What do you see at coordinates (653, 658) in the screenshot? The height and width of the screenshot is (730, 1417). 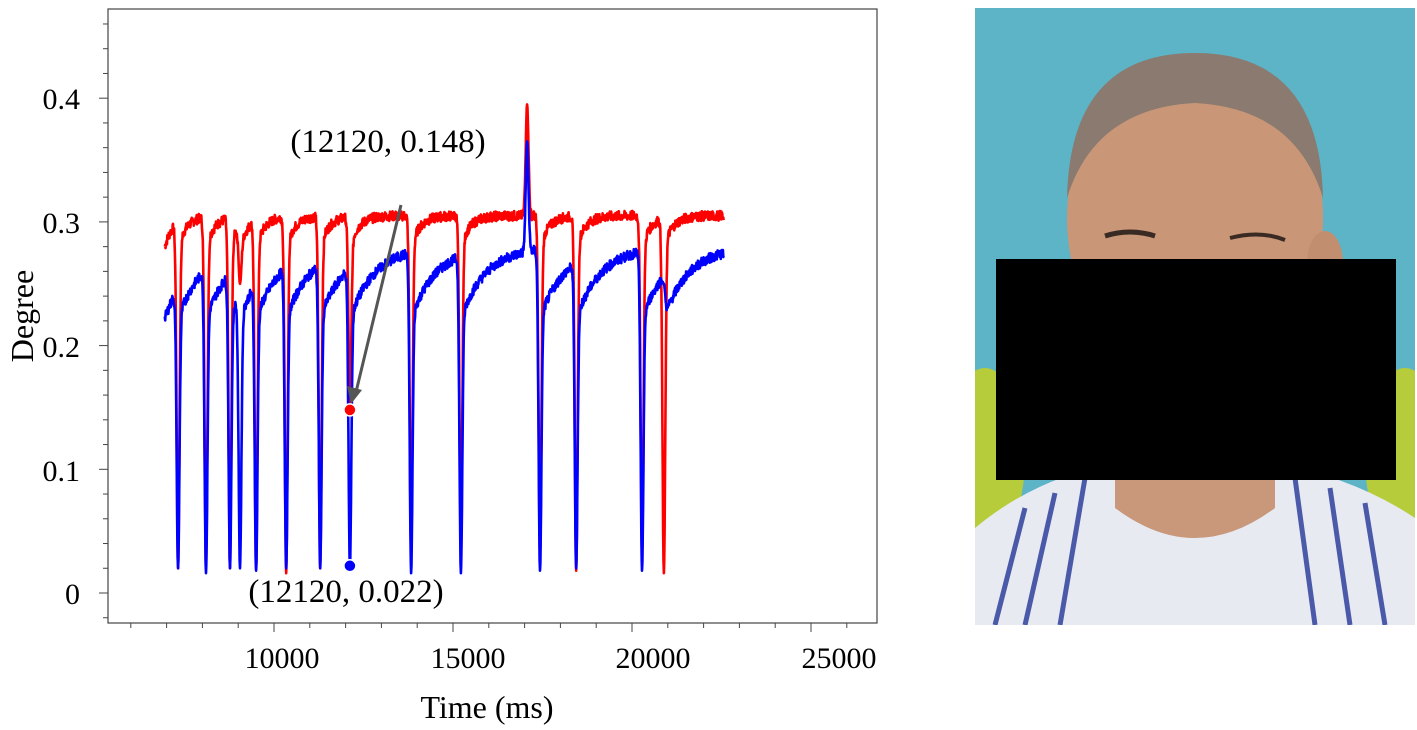 I see `x-tick-label: 20000` at bounding box center [653, 658].